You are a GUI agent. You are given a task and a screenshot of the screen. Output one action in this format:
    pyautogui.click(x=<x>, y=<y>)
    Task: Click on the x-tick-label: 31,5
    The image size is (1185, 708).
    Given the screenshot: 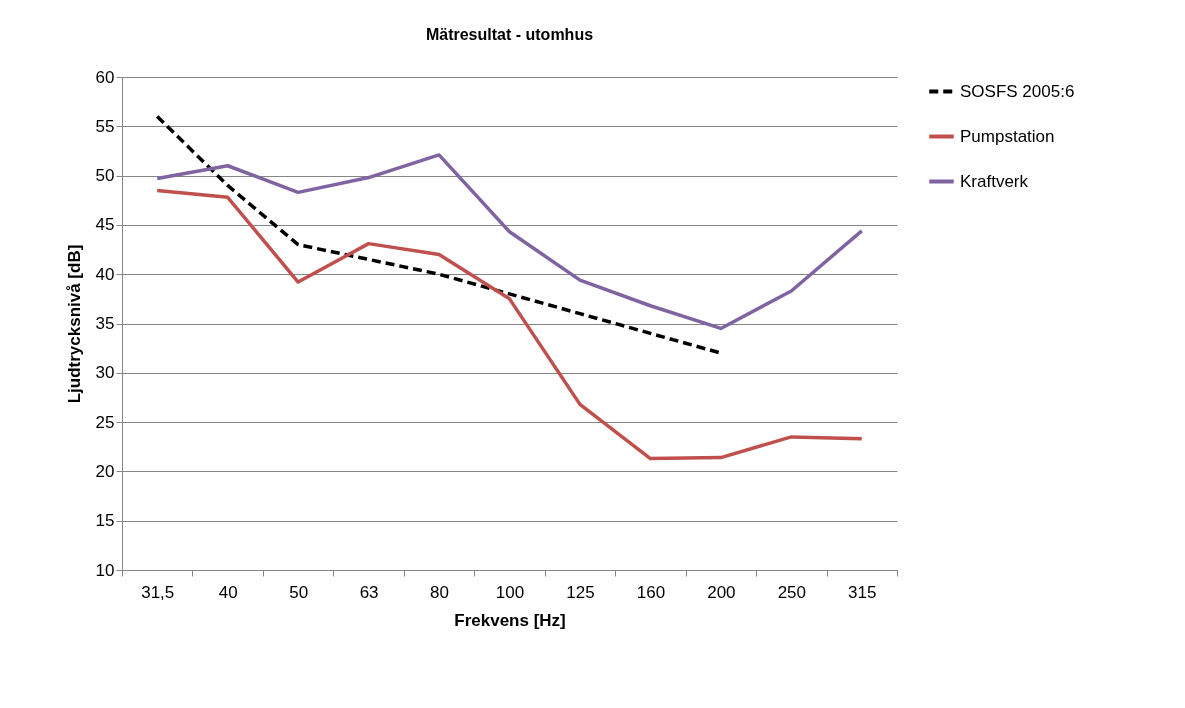 What is the action you would take?
    pyautogui.click(x=158, y=592)
    